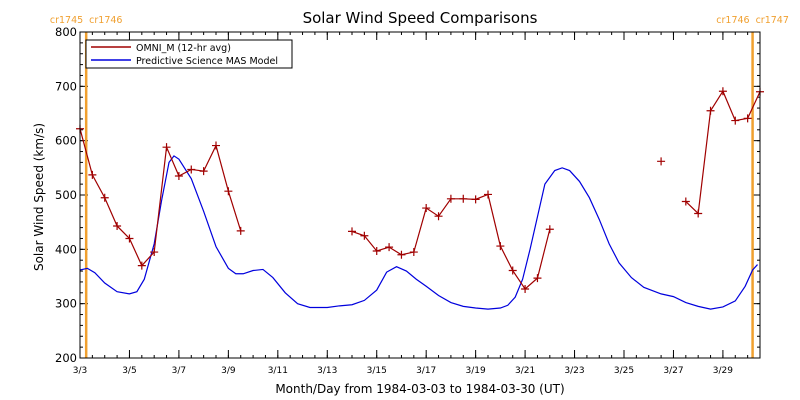  I want to click on y-tick-label: 800, so click(66, 32).